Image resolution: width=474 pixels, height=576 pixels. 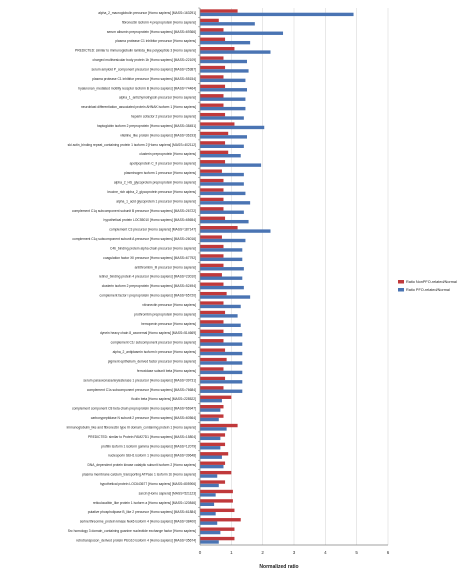 I want to click on category-label: sarcin [Homo sapiens] [MASS=521123], so click(x=167, y=493).